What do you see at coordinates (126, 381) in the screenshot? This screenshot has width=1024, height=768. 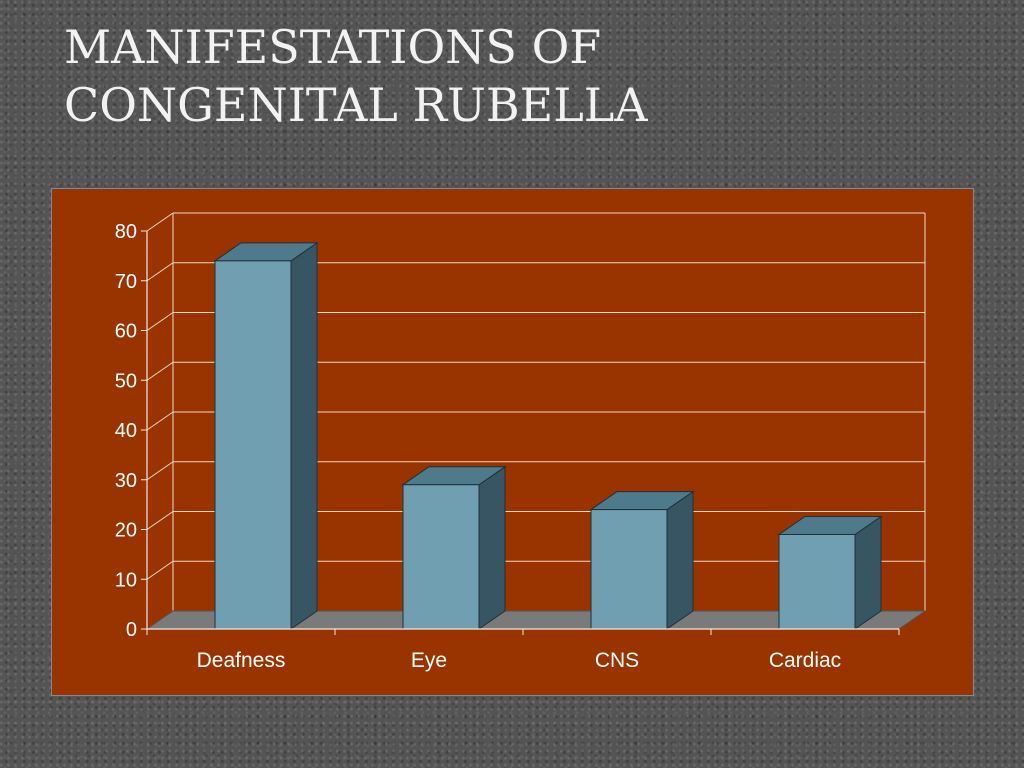 I see `y-tick-label: 50` at bounding box center [126, 381].